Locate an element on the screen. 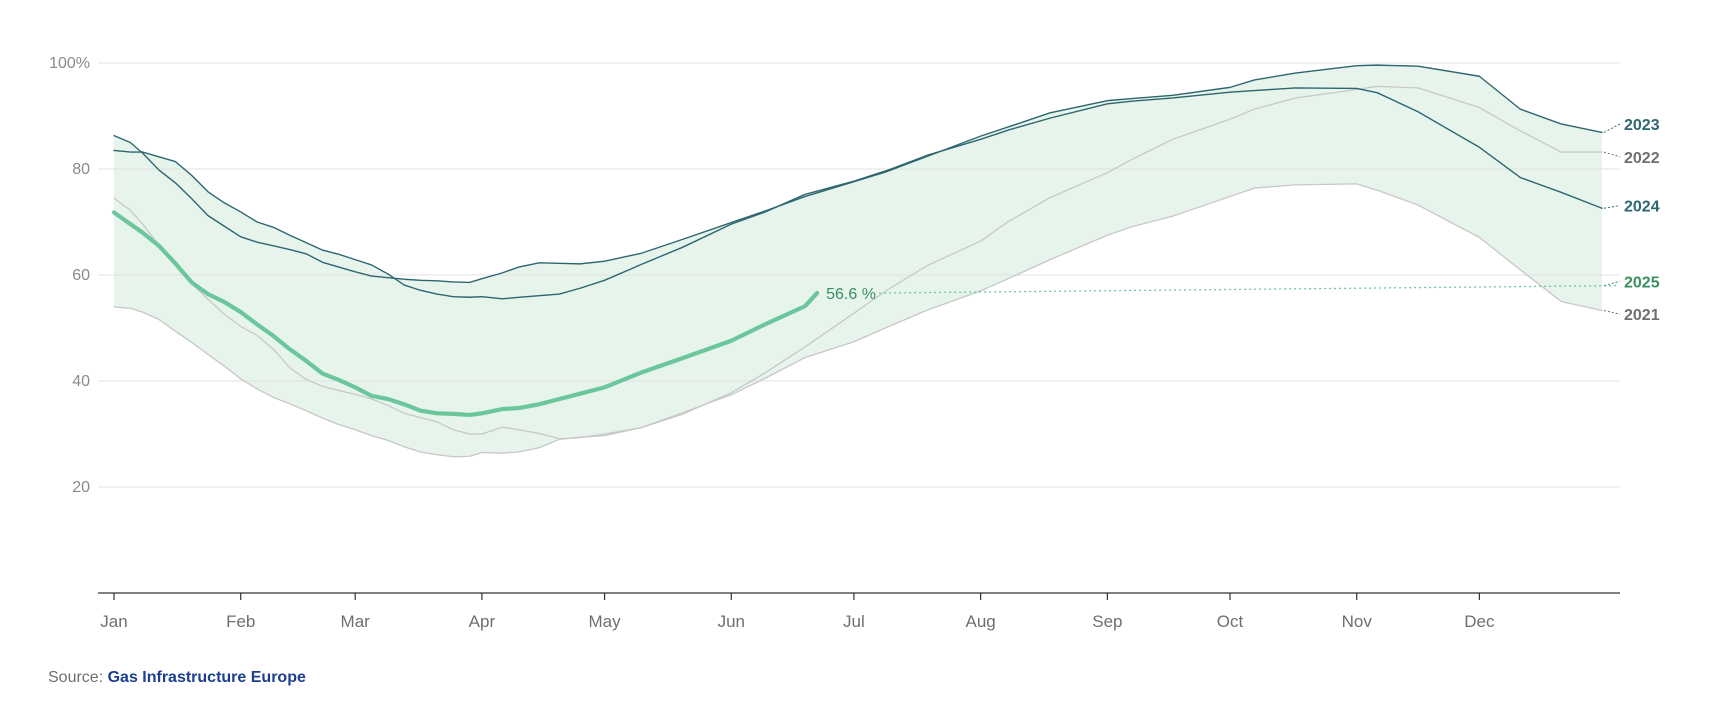 This screenshot has width=1720, height=720. y-tick-label-100: 100% is located at coordinates (69, 63).